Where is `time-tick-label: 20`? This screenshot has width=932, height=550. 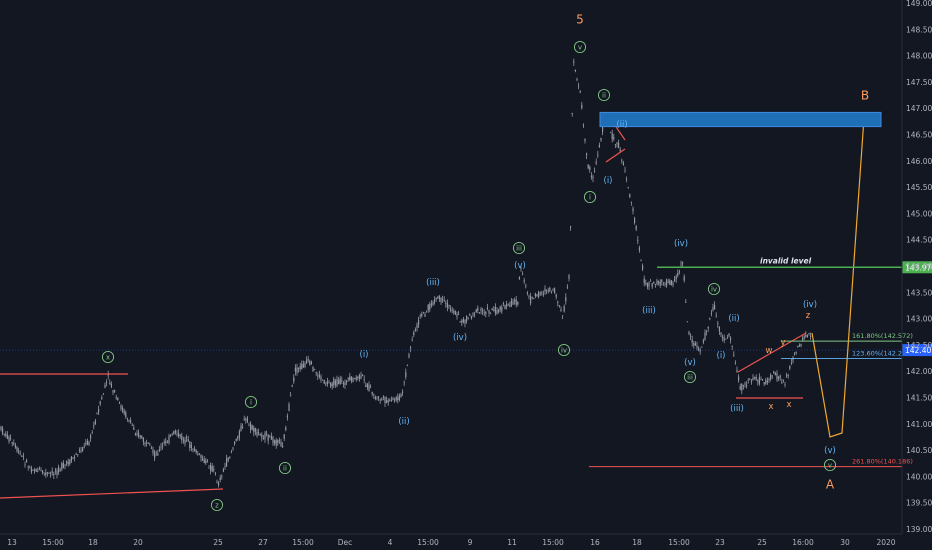
time-tick-label: 20 is located at coordinates (138, 542).